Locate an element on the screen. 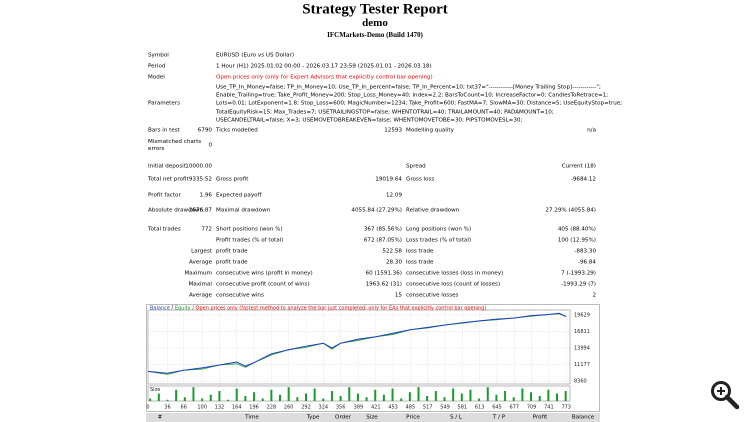  result-value: -96.84 is located at coordinates (586, 262).